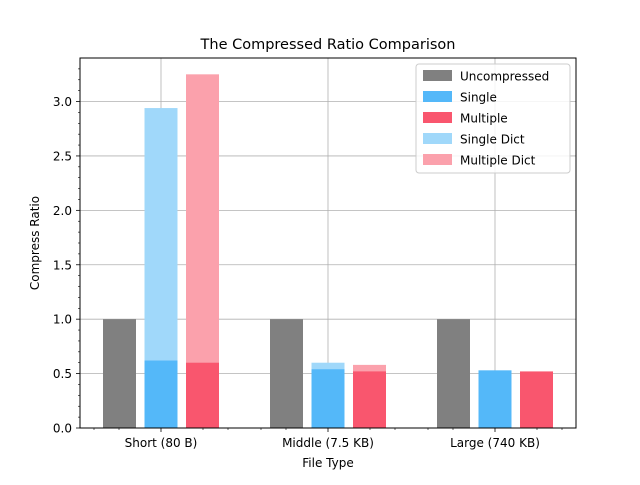 The height and width of the screenshot is (485, 640). Describe the element at coordinates (327, 463) in the screenshot. I see `x-axis-label: File Type` at that location.